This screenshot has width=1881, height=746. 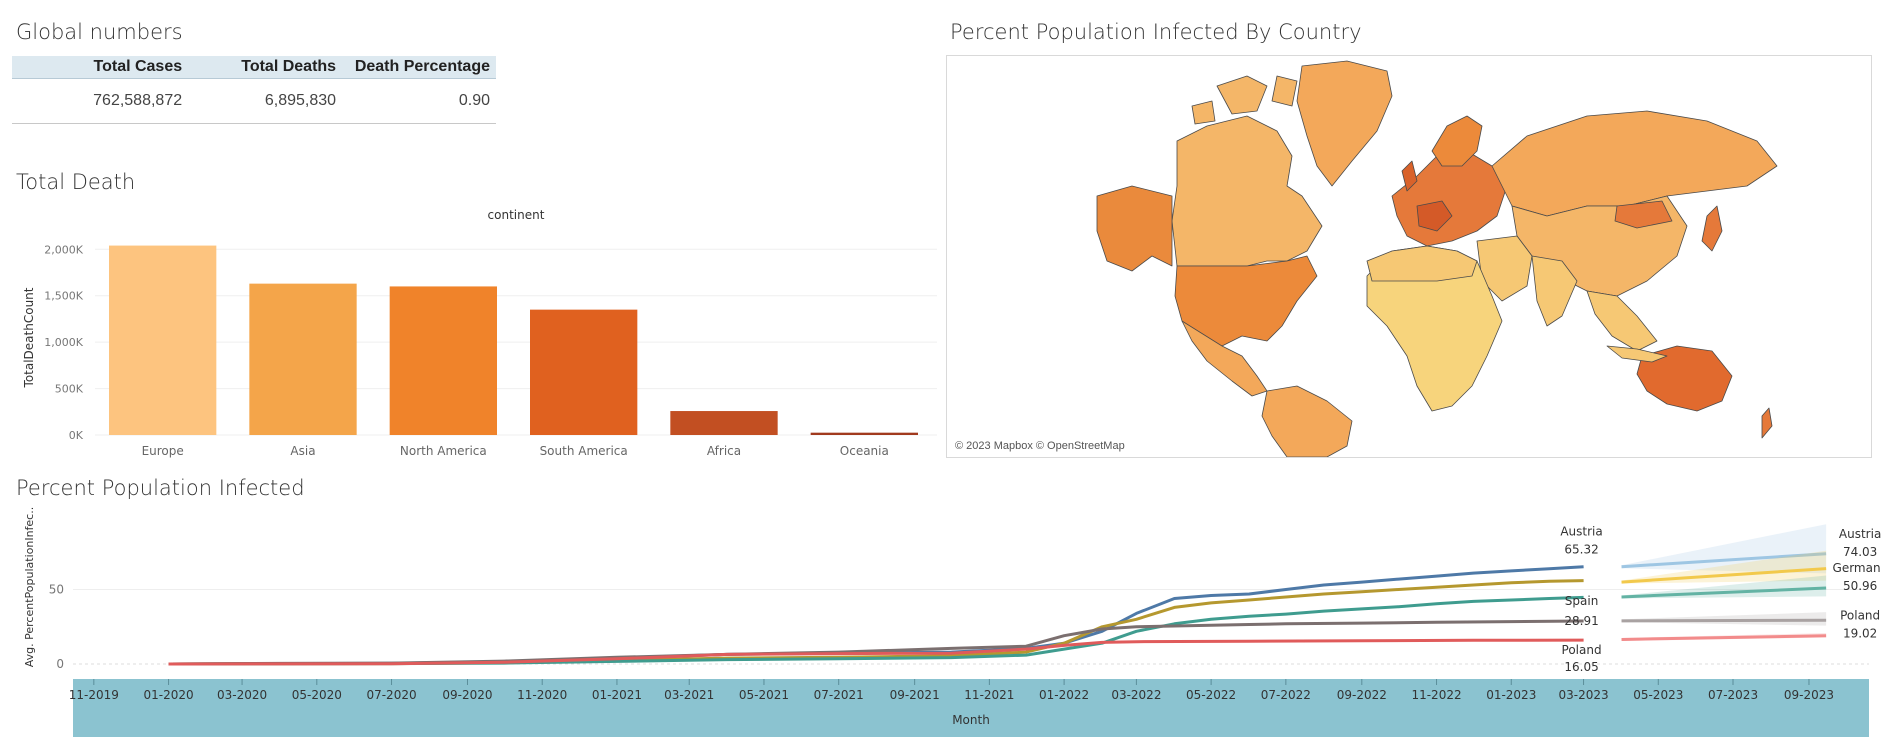 I want to click on australia-shape, so click(x=1684, y=378).